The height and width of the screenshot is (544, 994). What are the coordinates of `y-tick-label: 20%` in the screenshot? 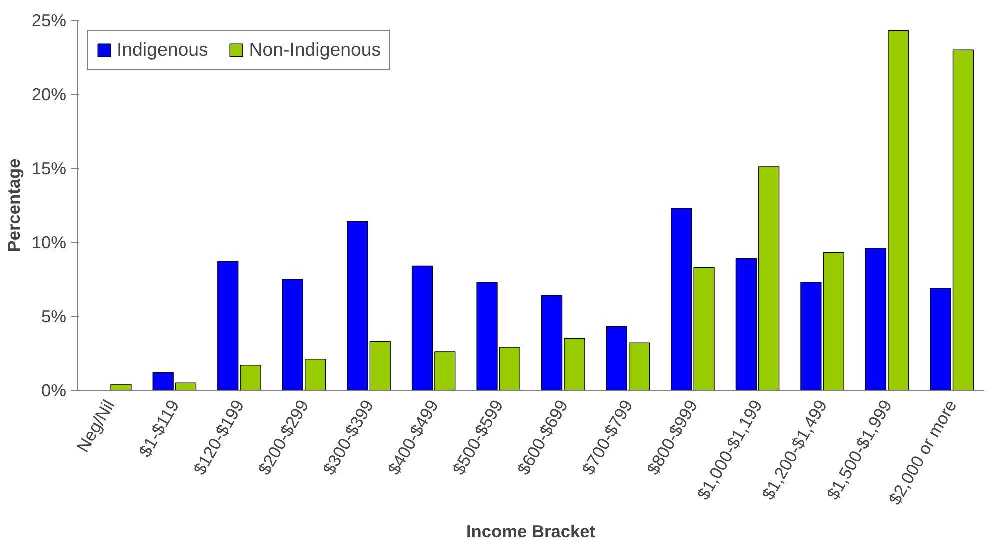 It's located at (49, 94).